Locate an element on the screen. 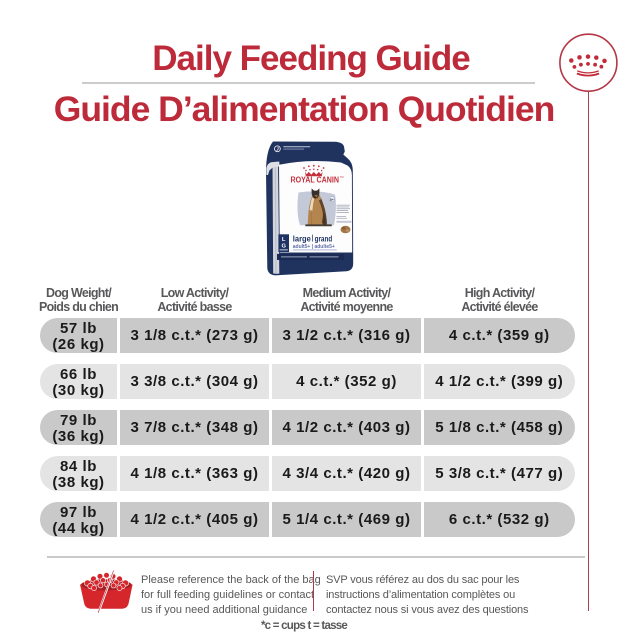 This screenshot has width=640, height=640. svg-text: ROYAL CANIN is located at coordinates (315, 180).